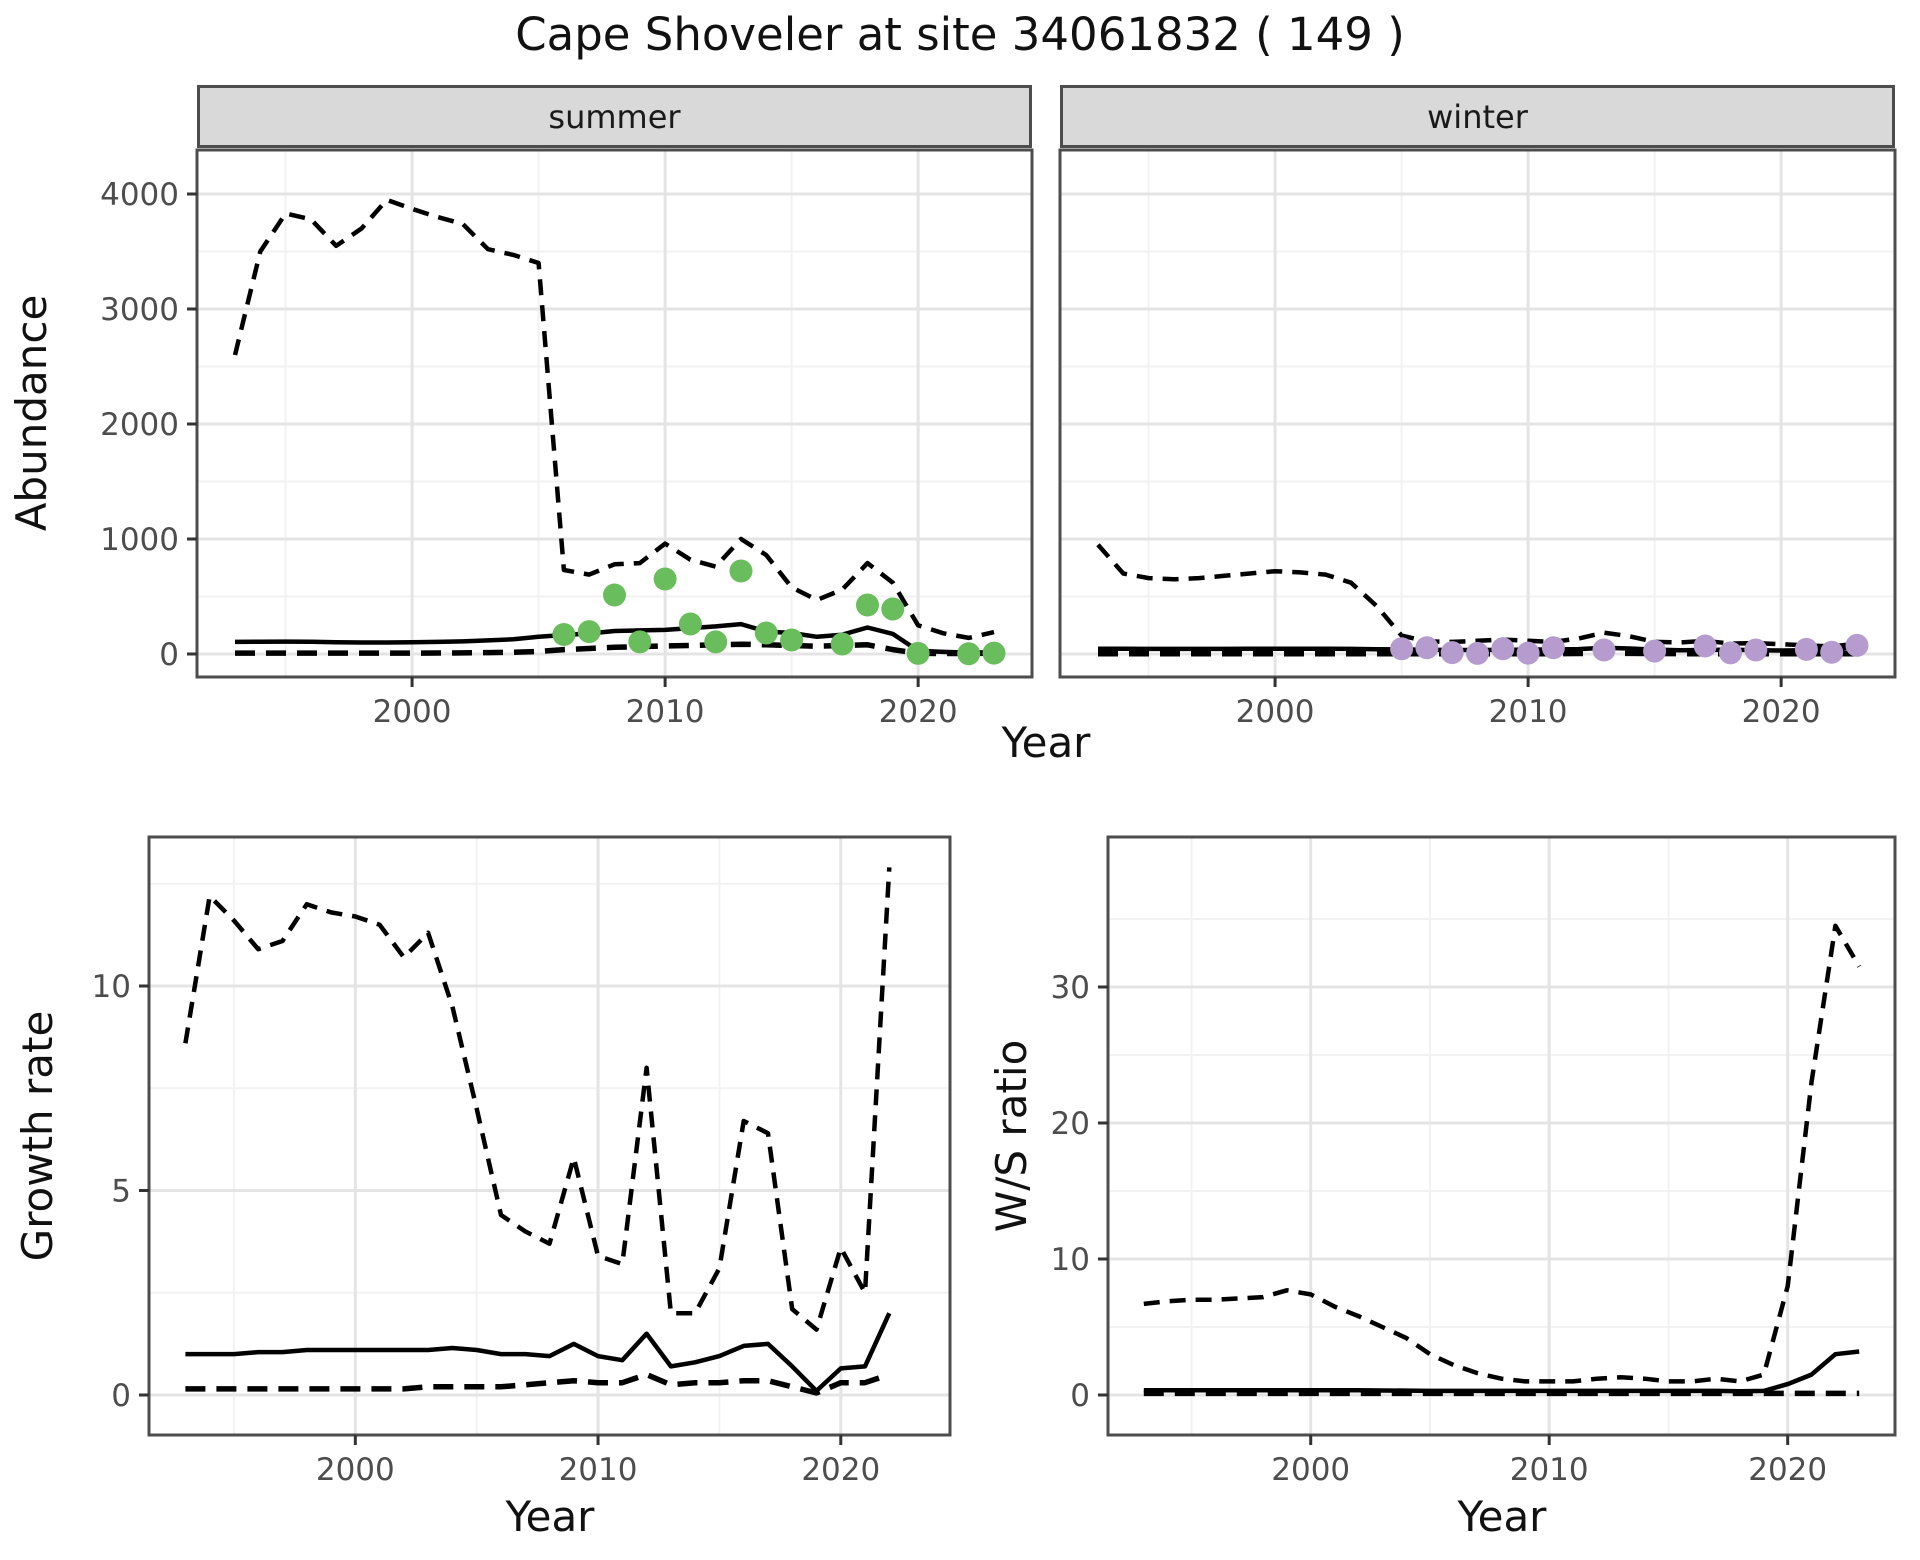  What do you see at coordinates (1070, 1124) in the screenshot?
I see `y-tick-label: 20` at bounding box center [1070, 1124].